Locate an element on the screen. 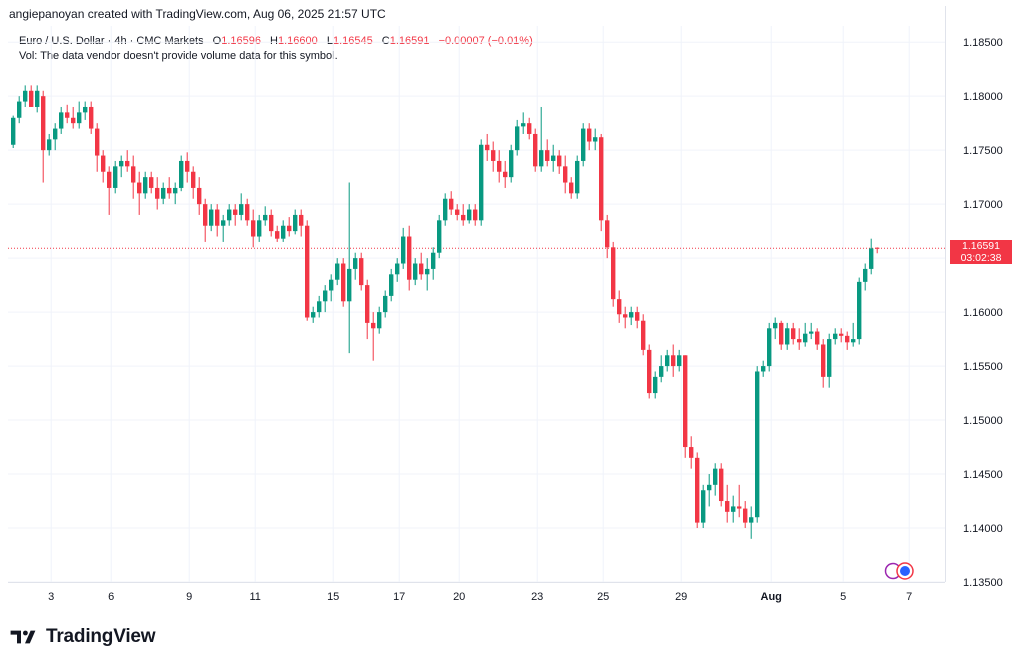 This screenshot has width=1024, height=665. event-icons is located at coordinates (901, 571).